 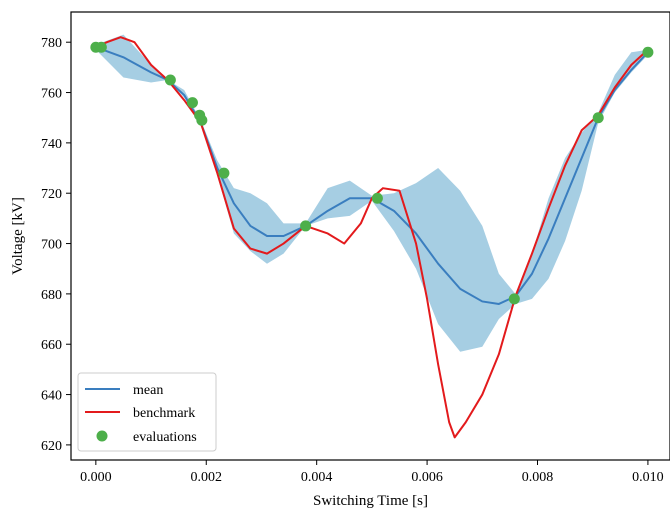 What do you see at coordinates (648, 477) in the screenshot?
I see `x-tick-label: 0.010` at bounding box center [648, 477].